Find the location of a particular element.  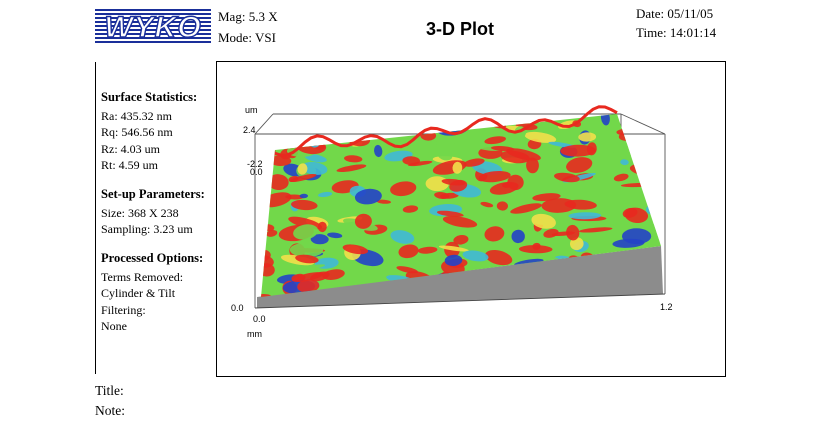

filtering-label: Filtering: is located at coordinates (123, 309).